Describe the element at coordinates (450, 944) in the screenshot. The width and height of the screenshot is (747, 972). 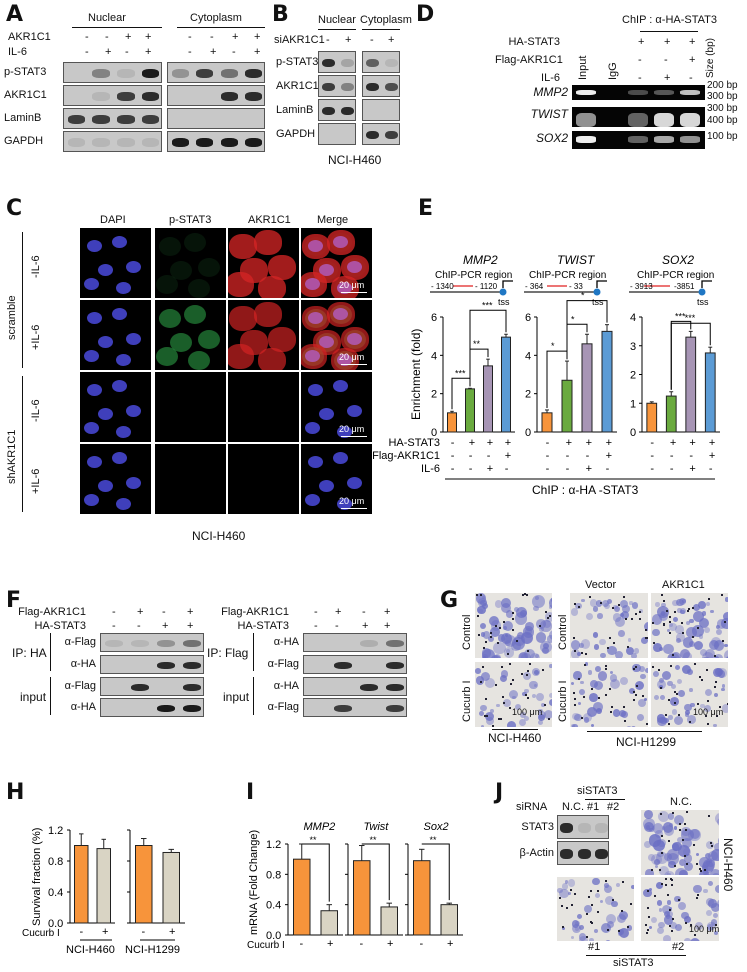
I see `cucurb-sign: +` at that location.